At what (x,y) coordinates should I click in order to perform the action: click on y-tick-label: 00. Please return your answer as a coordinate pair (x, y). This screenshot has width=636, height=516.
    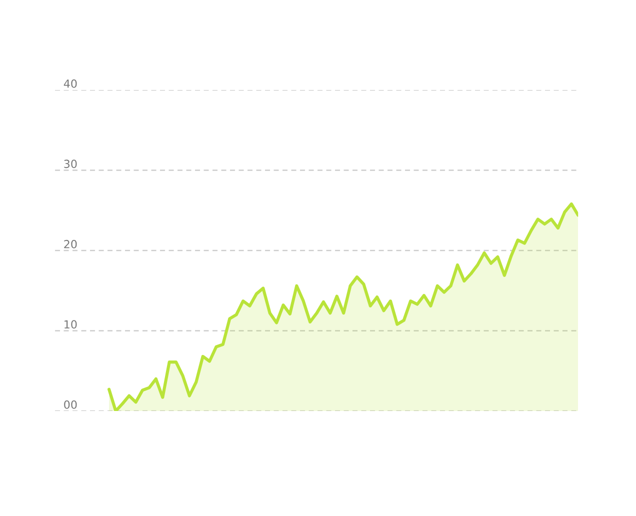
    Looking at the image, I should click on (70, 404).